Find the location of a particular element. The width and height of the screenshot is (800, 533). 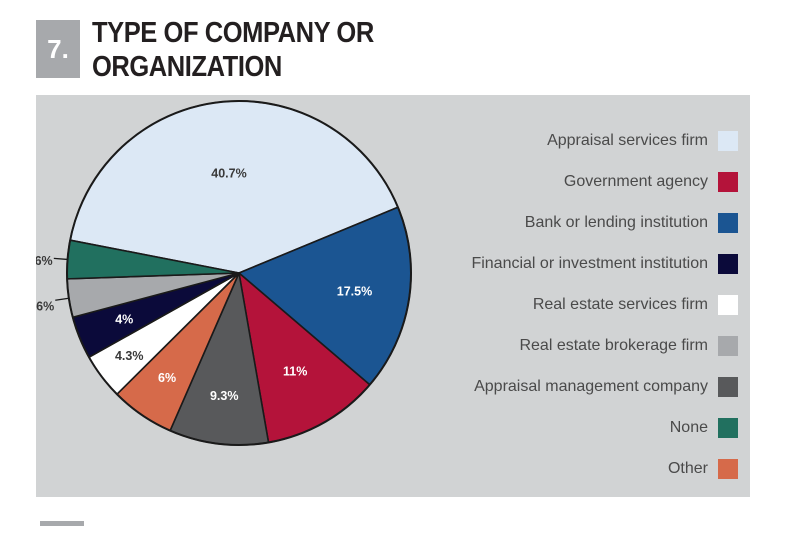

legend-item-bank-or-lending-institution: Bank or lending institution is located at coordinates (604, 222).